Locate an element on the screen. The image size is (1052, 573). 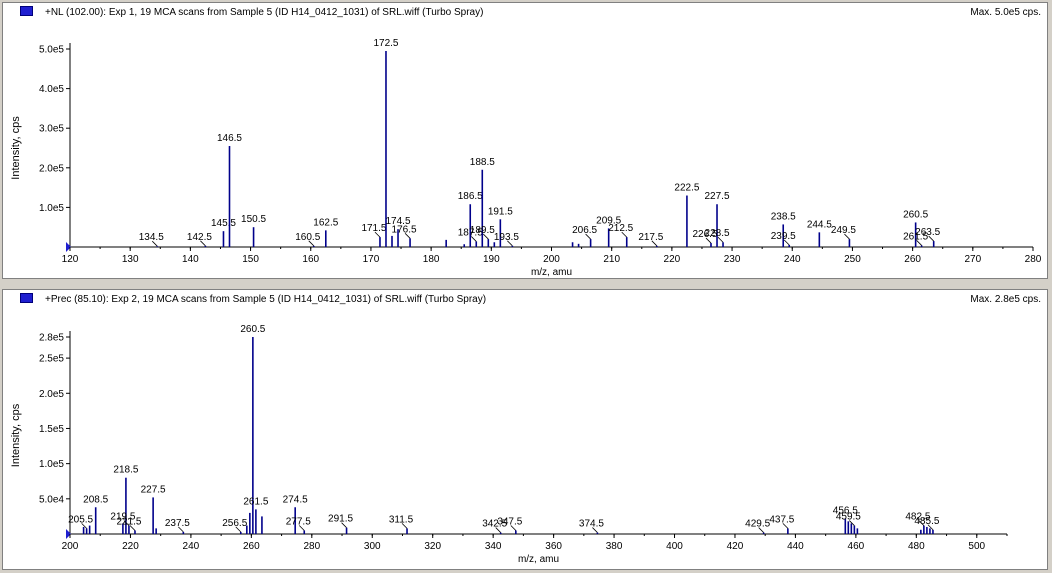
peak-label: 456.5 is located at coordinates (845, 511).